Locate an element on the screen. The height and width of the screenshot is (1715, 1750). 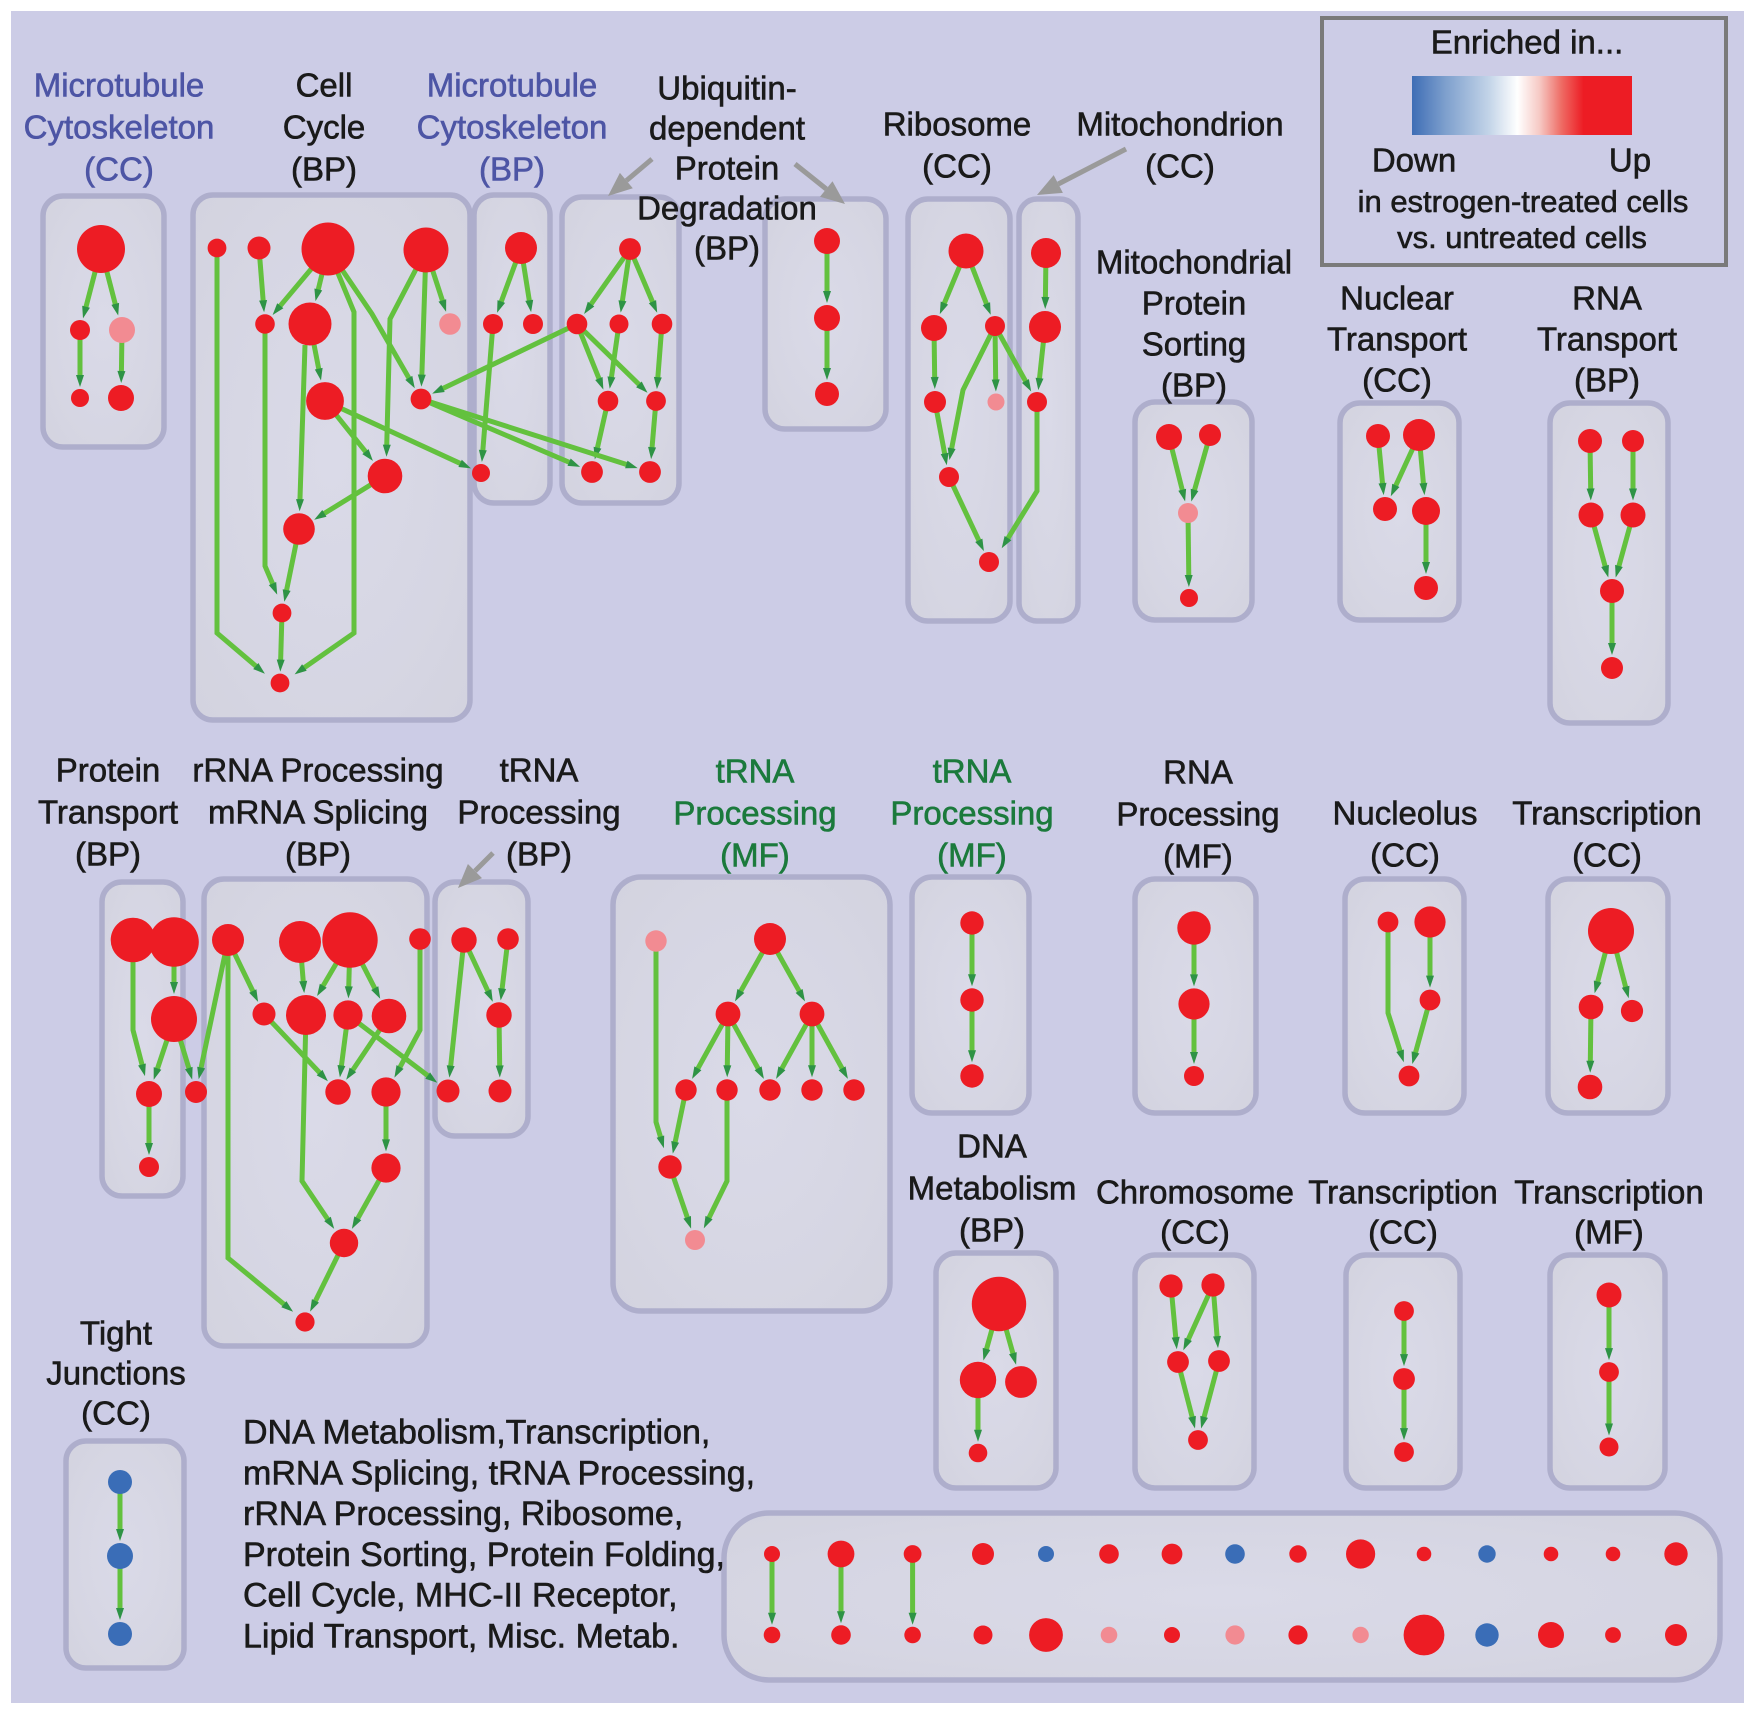
svg-text: Cell Cycle, MHC-II Receptor, is located at coordinates (460, 1596).